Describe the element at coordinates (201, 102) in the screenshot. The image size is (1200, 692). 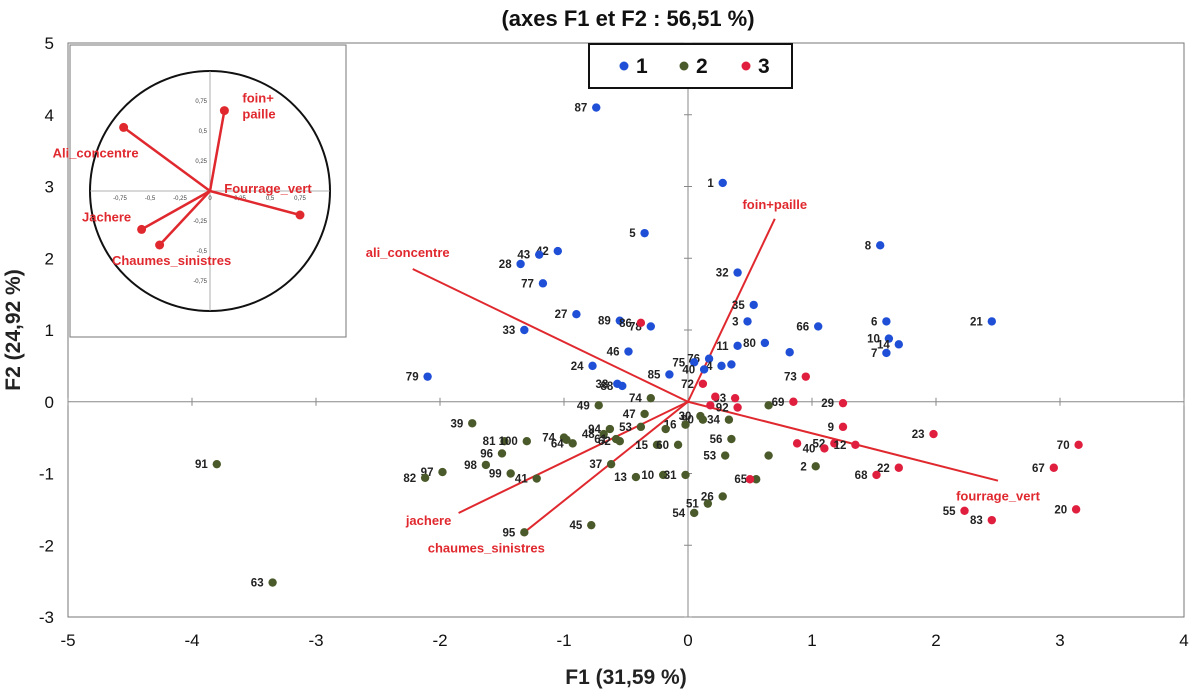
I see `inset-y-tick: 0,75` at that location.